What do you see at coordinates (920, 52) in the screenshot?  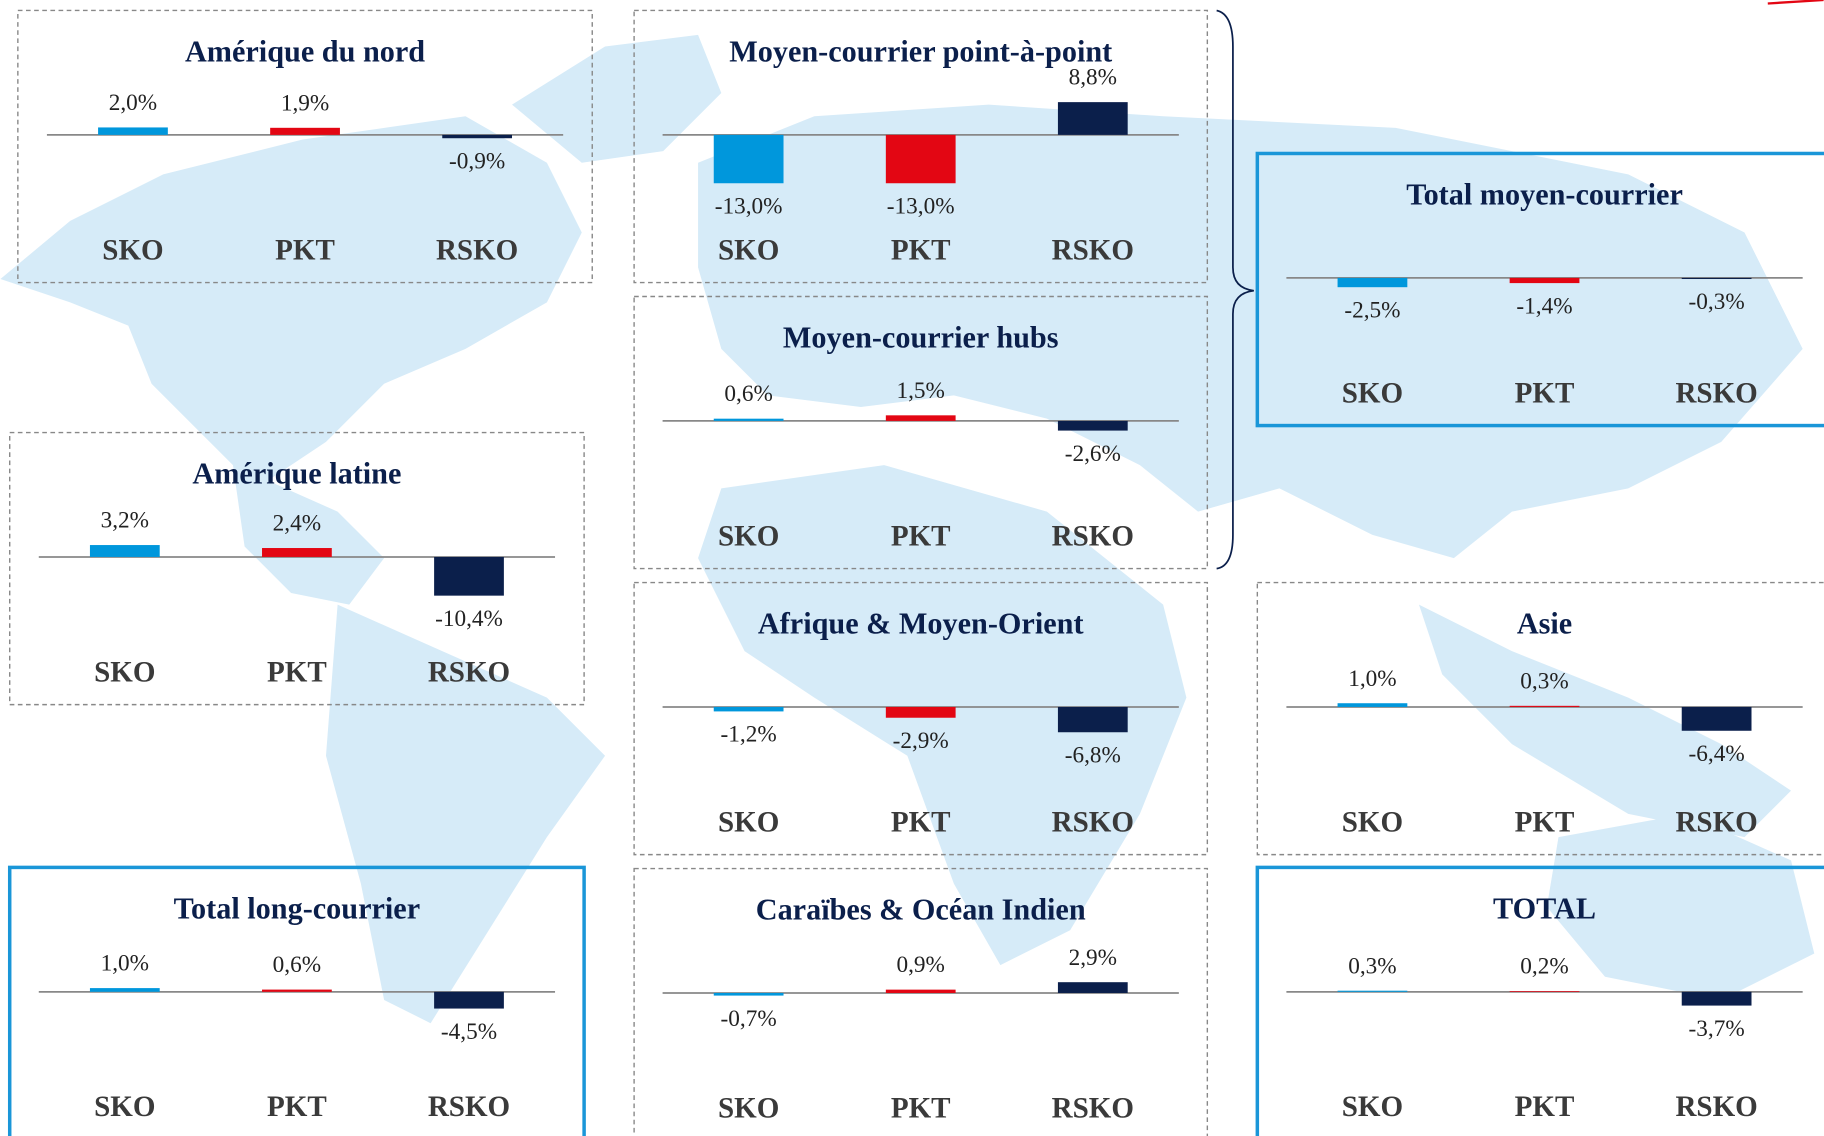 I see `panel-title: Moyen-courrier point-à-point` at bounding box center [920, 52].